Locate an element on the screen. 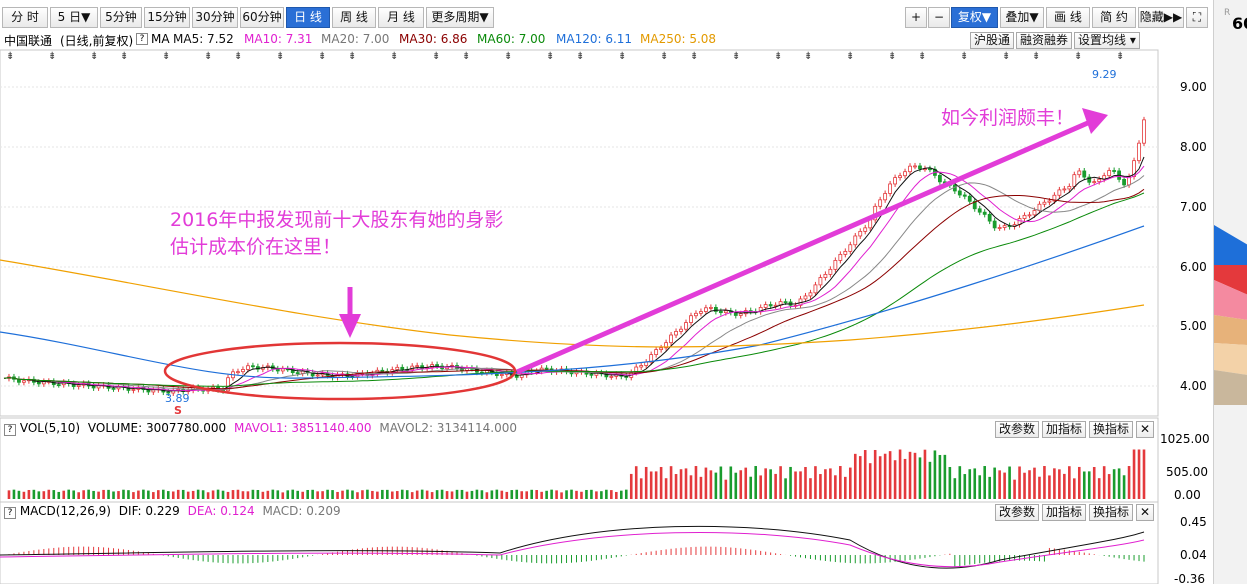 The image size is (1247, 584). hide-panel-button: 隐藏▶▶ is located at coordinates (1161, 17).